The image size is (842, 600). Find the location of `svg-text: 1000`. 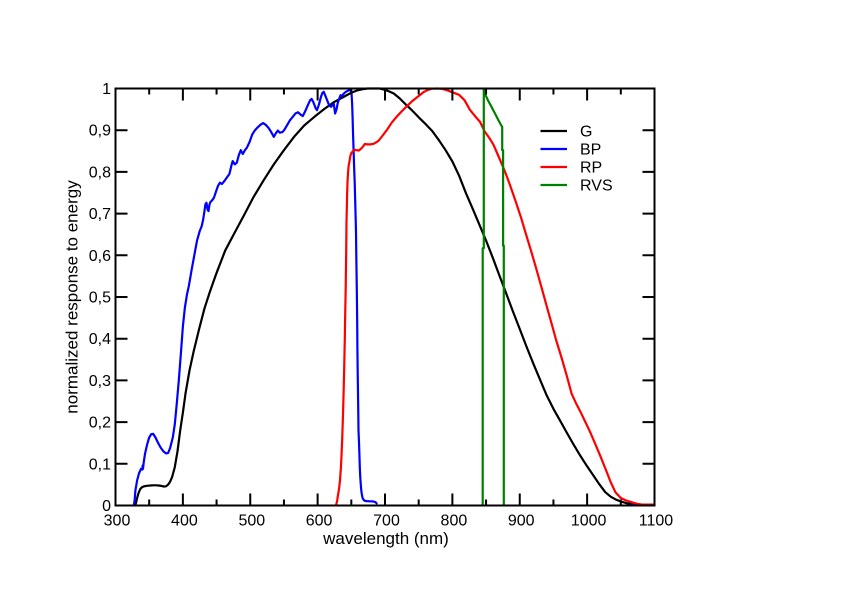

svg-text: 1000 is located at coordinates (589, 521).